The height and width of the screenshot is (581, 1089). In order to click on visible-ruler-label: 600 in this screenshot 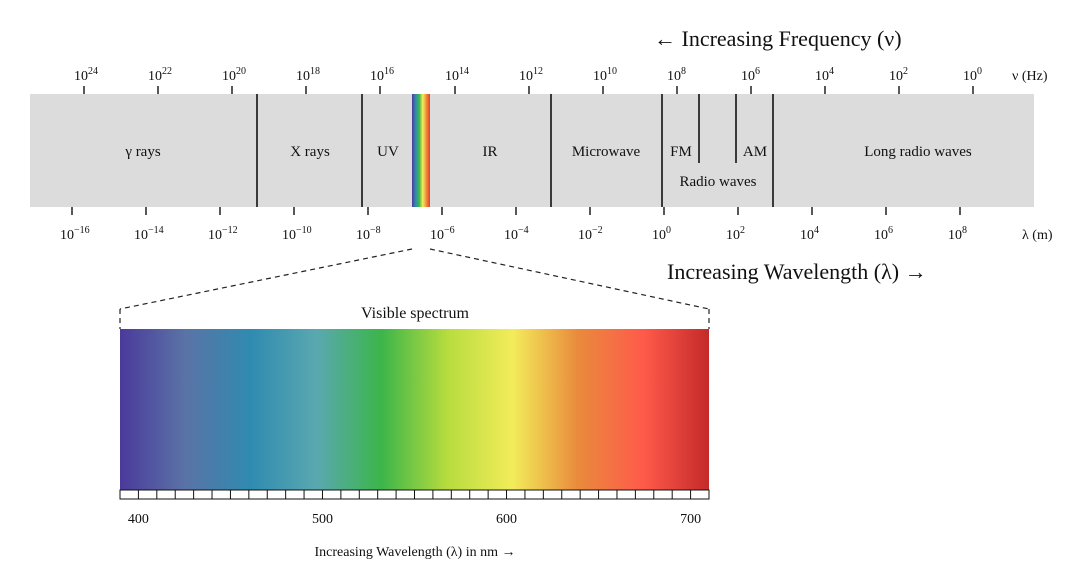, I will do `click(506, 519)`.